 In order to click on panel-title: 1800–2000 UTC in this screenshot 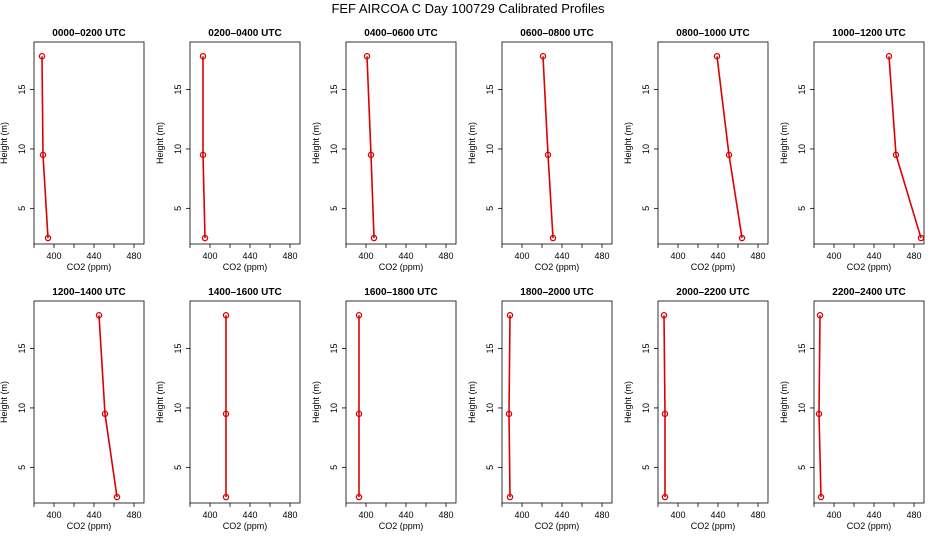, I will do `click(556, 292)`.